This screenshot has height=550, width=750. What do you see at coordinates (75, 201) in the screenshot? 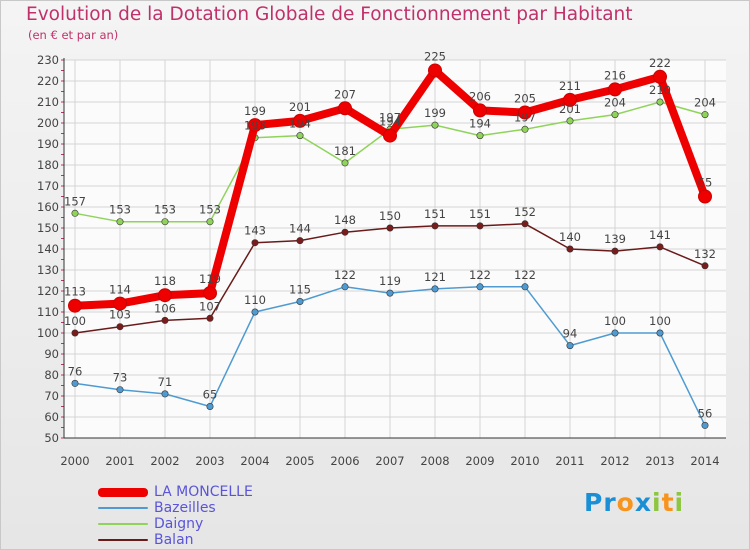
I see `data-label-daigny: 157` at bounding box center [75, 201].